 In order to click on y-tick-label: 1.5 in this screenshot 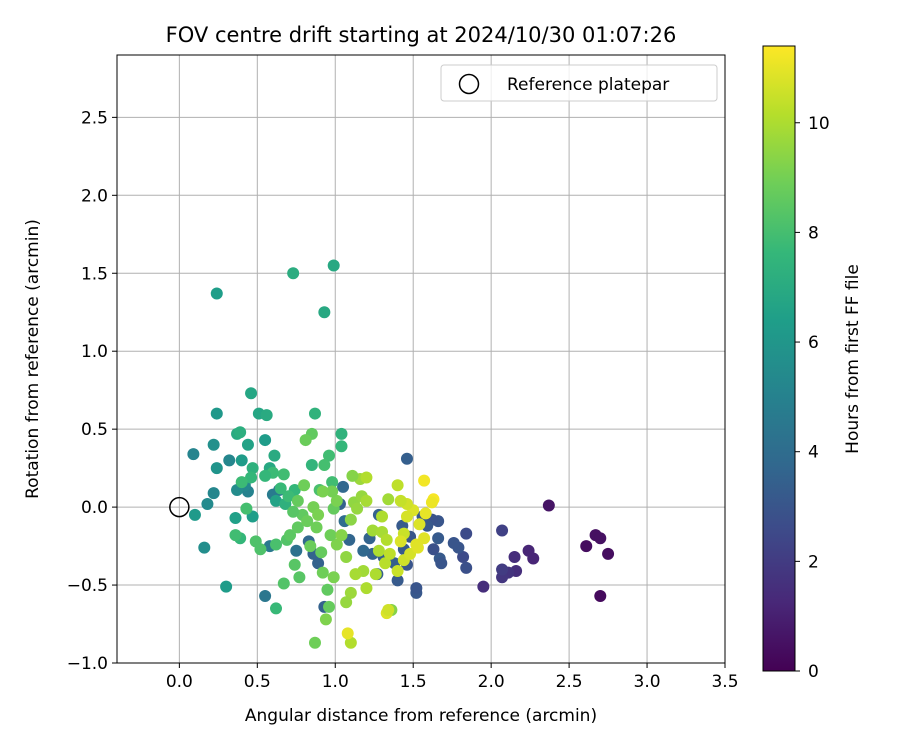, I will do `click(94, 274)`.